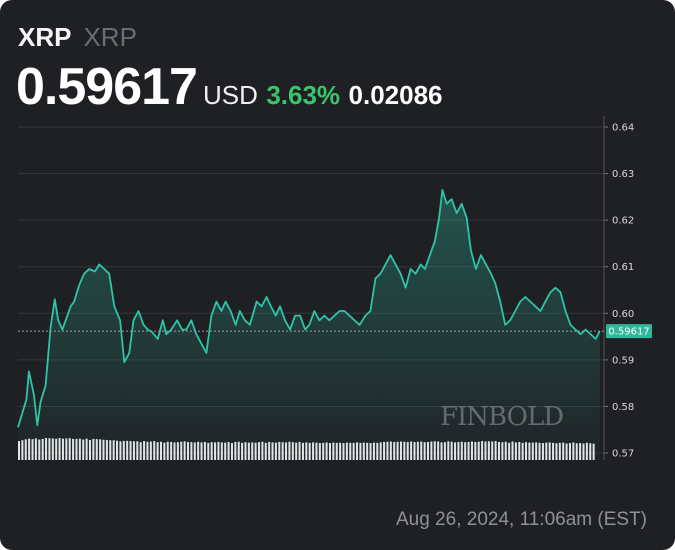  What do you see at coordinates (395, 95) in the screenshot?
I see `change-absolute: 0.02086` at bounding box center [395, 95].